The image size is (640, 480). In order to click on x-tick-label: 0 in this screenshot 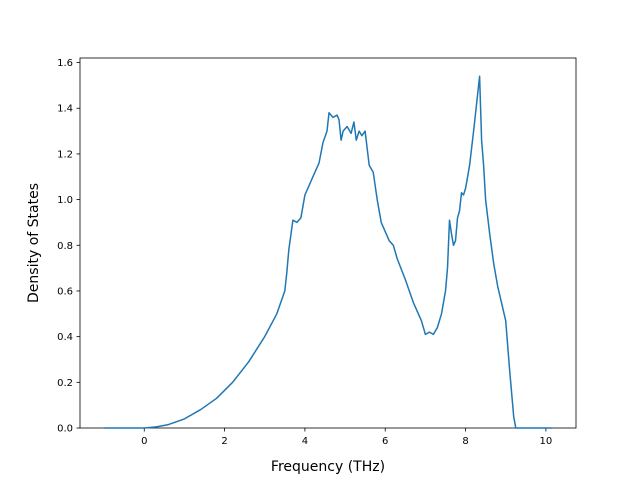, I will do `click(144, 441)`.